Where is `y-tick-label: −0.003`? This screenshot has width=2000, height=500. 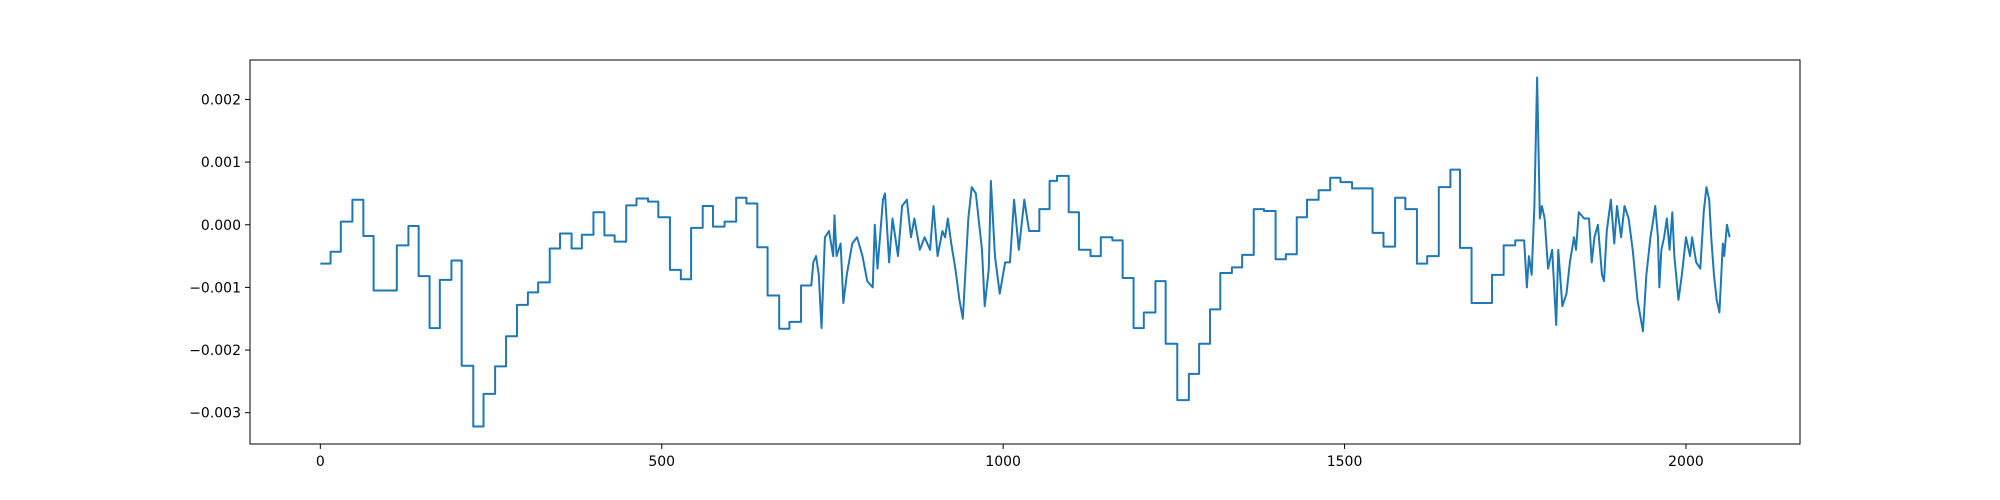
y-tick-label: −0.003 is located at coordinates (215, 414).